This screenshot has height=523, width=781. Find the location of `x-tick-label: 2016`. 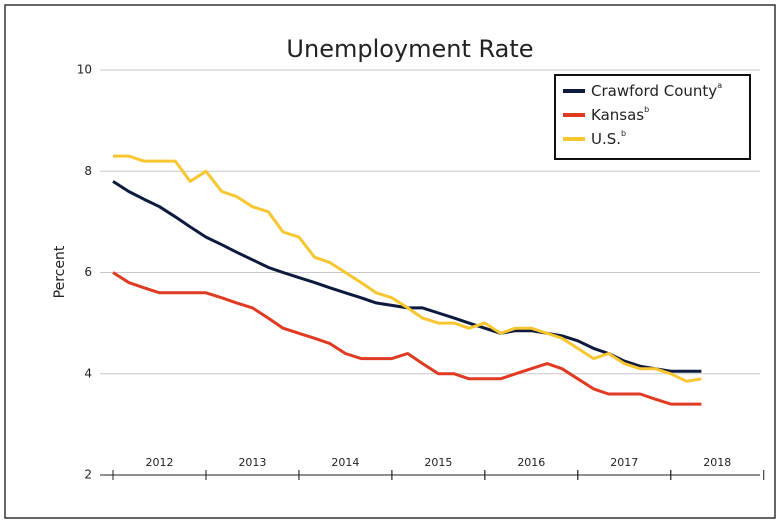

x-tick-label: 2016 is located at coordinates (531, 462).